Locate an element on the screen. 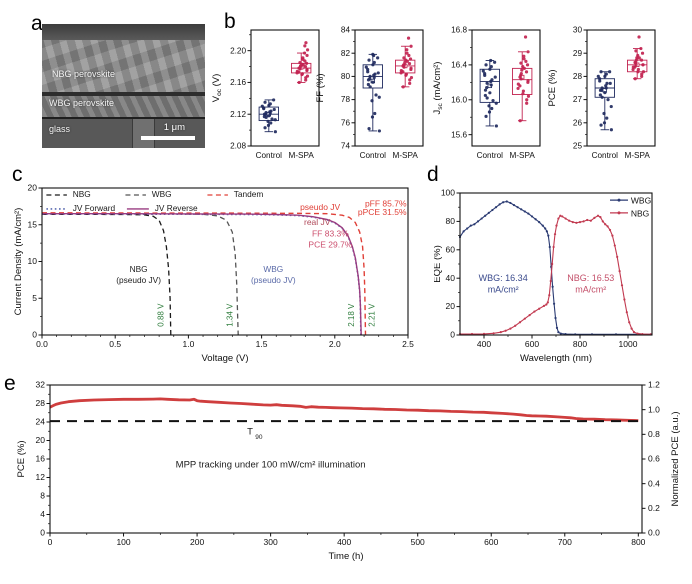 Image resolution: width=692 pixels, height=584 pixels. svg-text: 5 is located at coordinates (34, 298).